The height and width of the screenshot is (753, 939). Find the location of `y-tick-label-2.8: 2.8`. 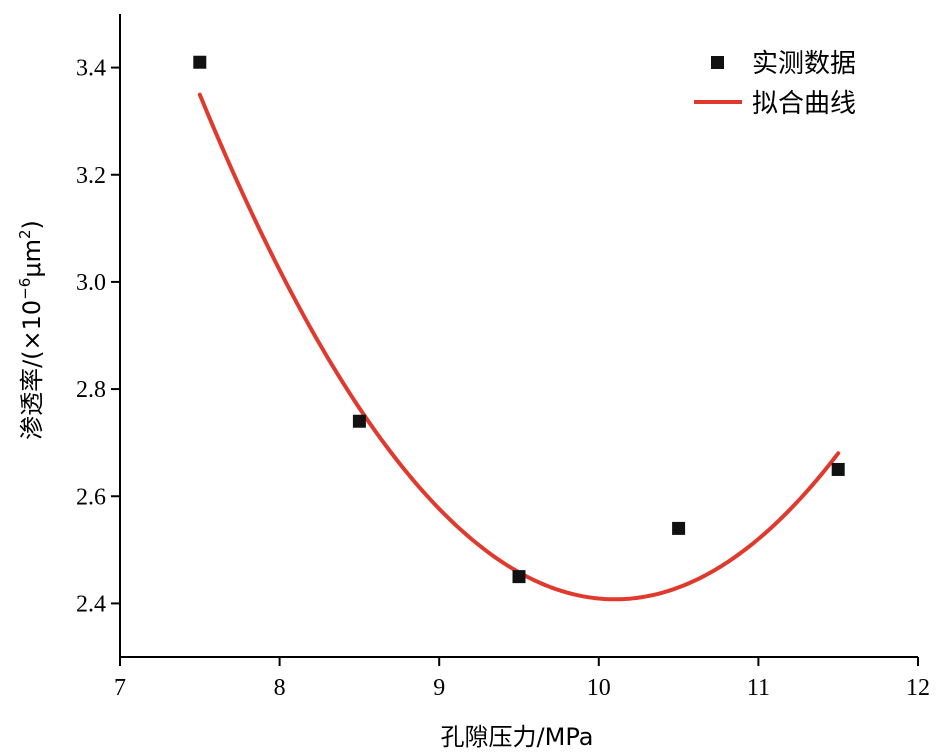

y-tick-label-2.8: 2.8 is located at coordinates (91, 390).